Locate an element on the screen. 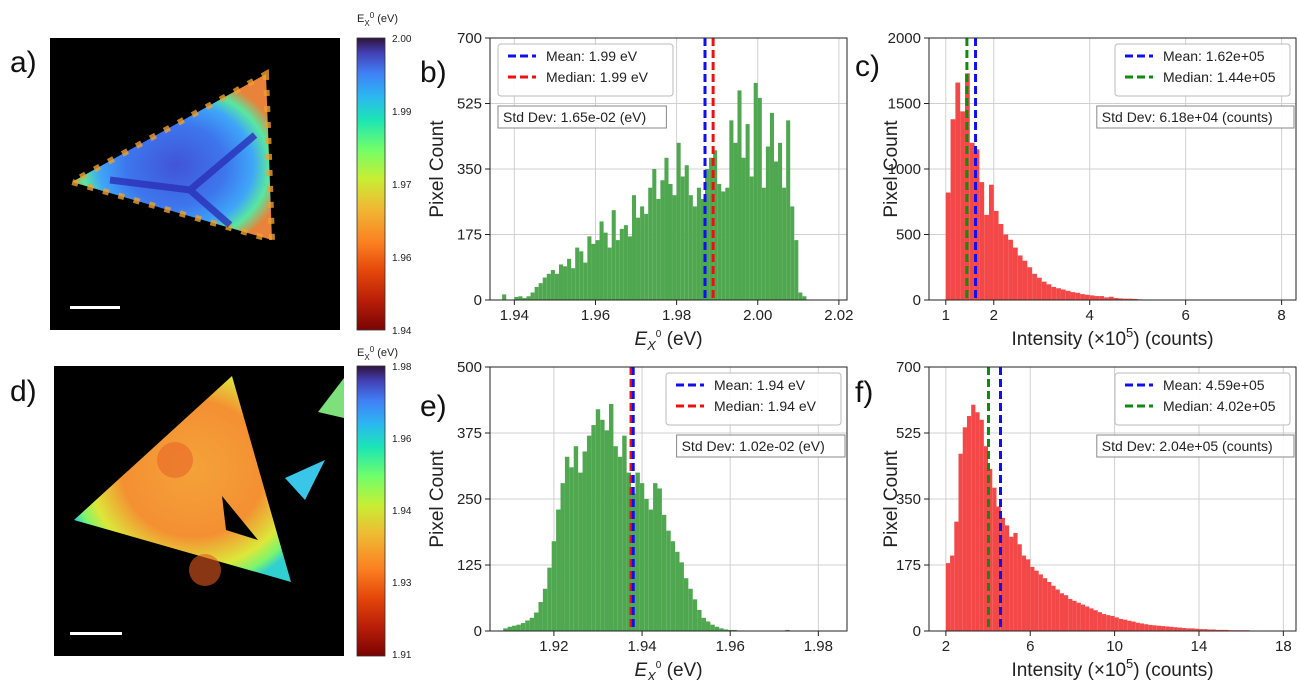 The image size is (1300, 680). y-tick-label: 525 is located at coordinates (469, 104).